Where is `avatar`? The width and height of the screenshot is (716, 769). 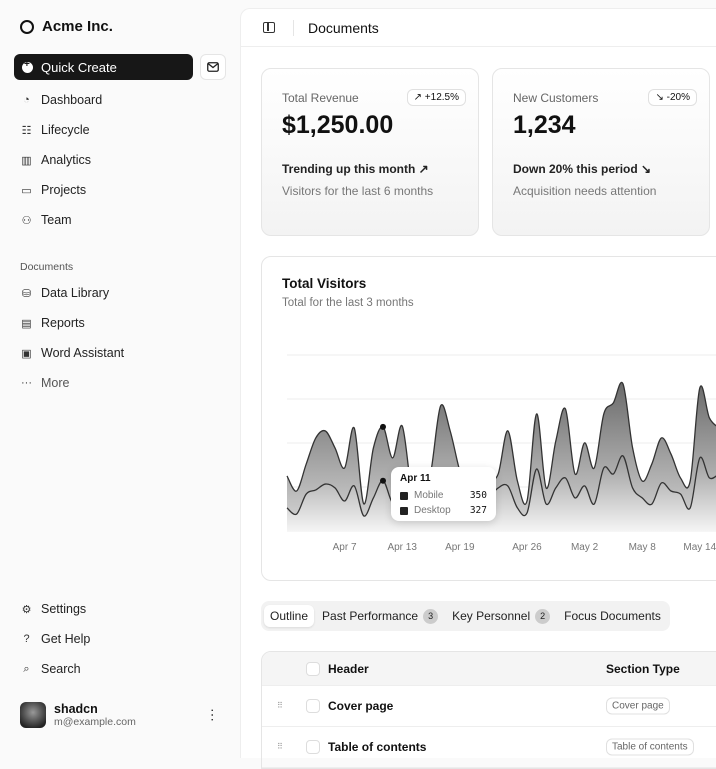
avatar is located at coordinates (33, 715).